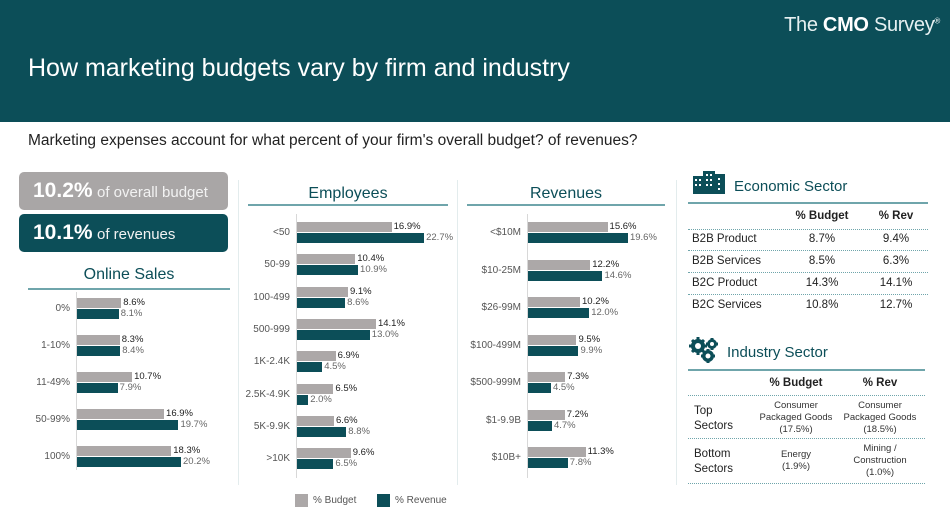 This screenshot has width=950, height=515. Describe the element at coordinates (271, 329) in the screenshot. I see `category-label: 500-999` at that location.